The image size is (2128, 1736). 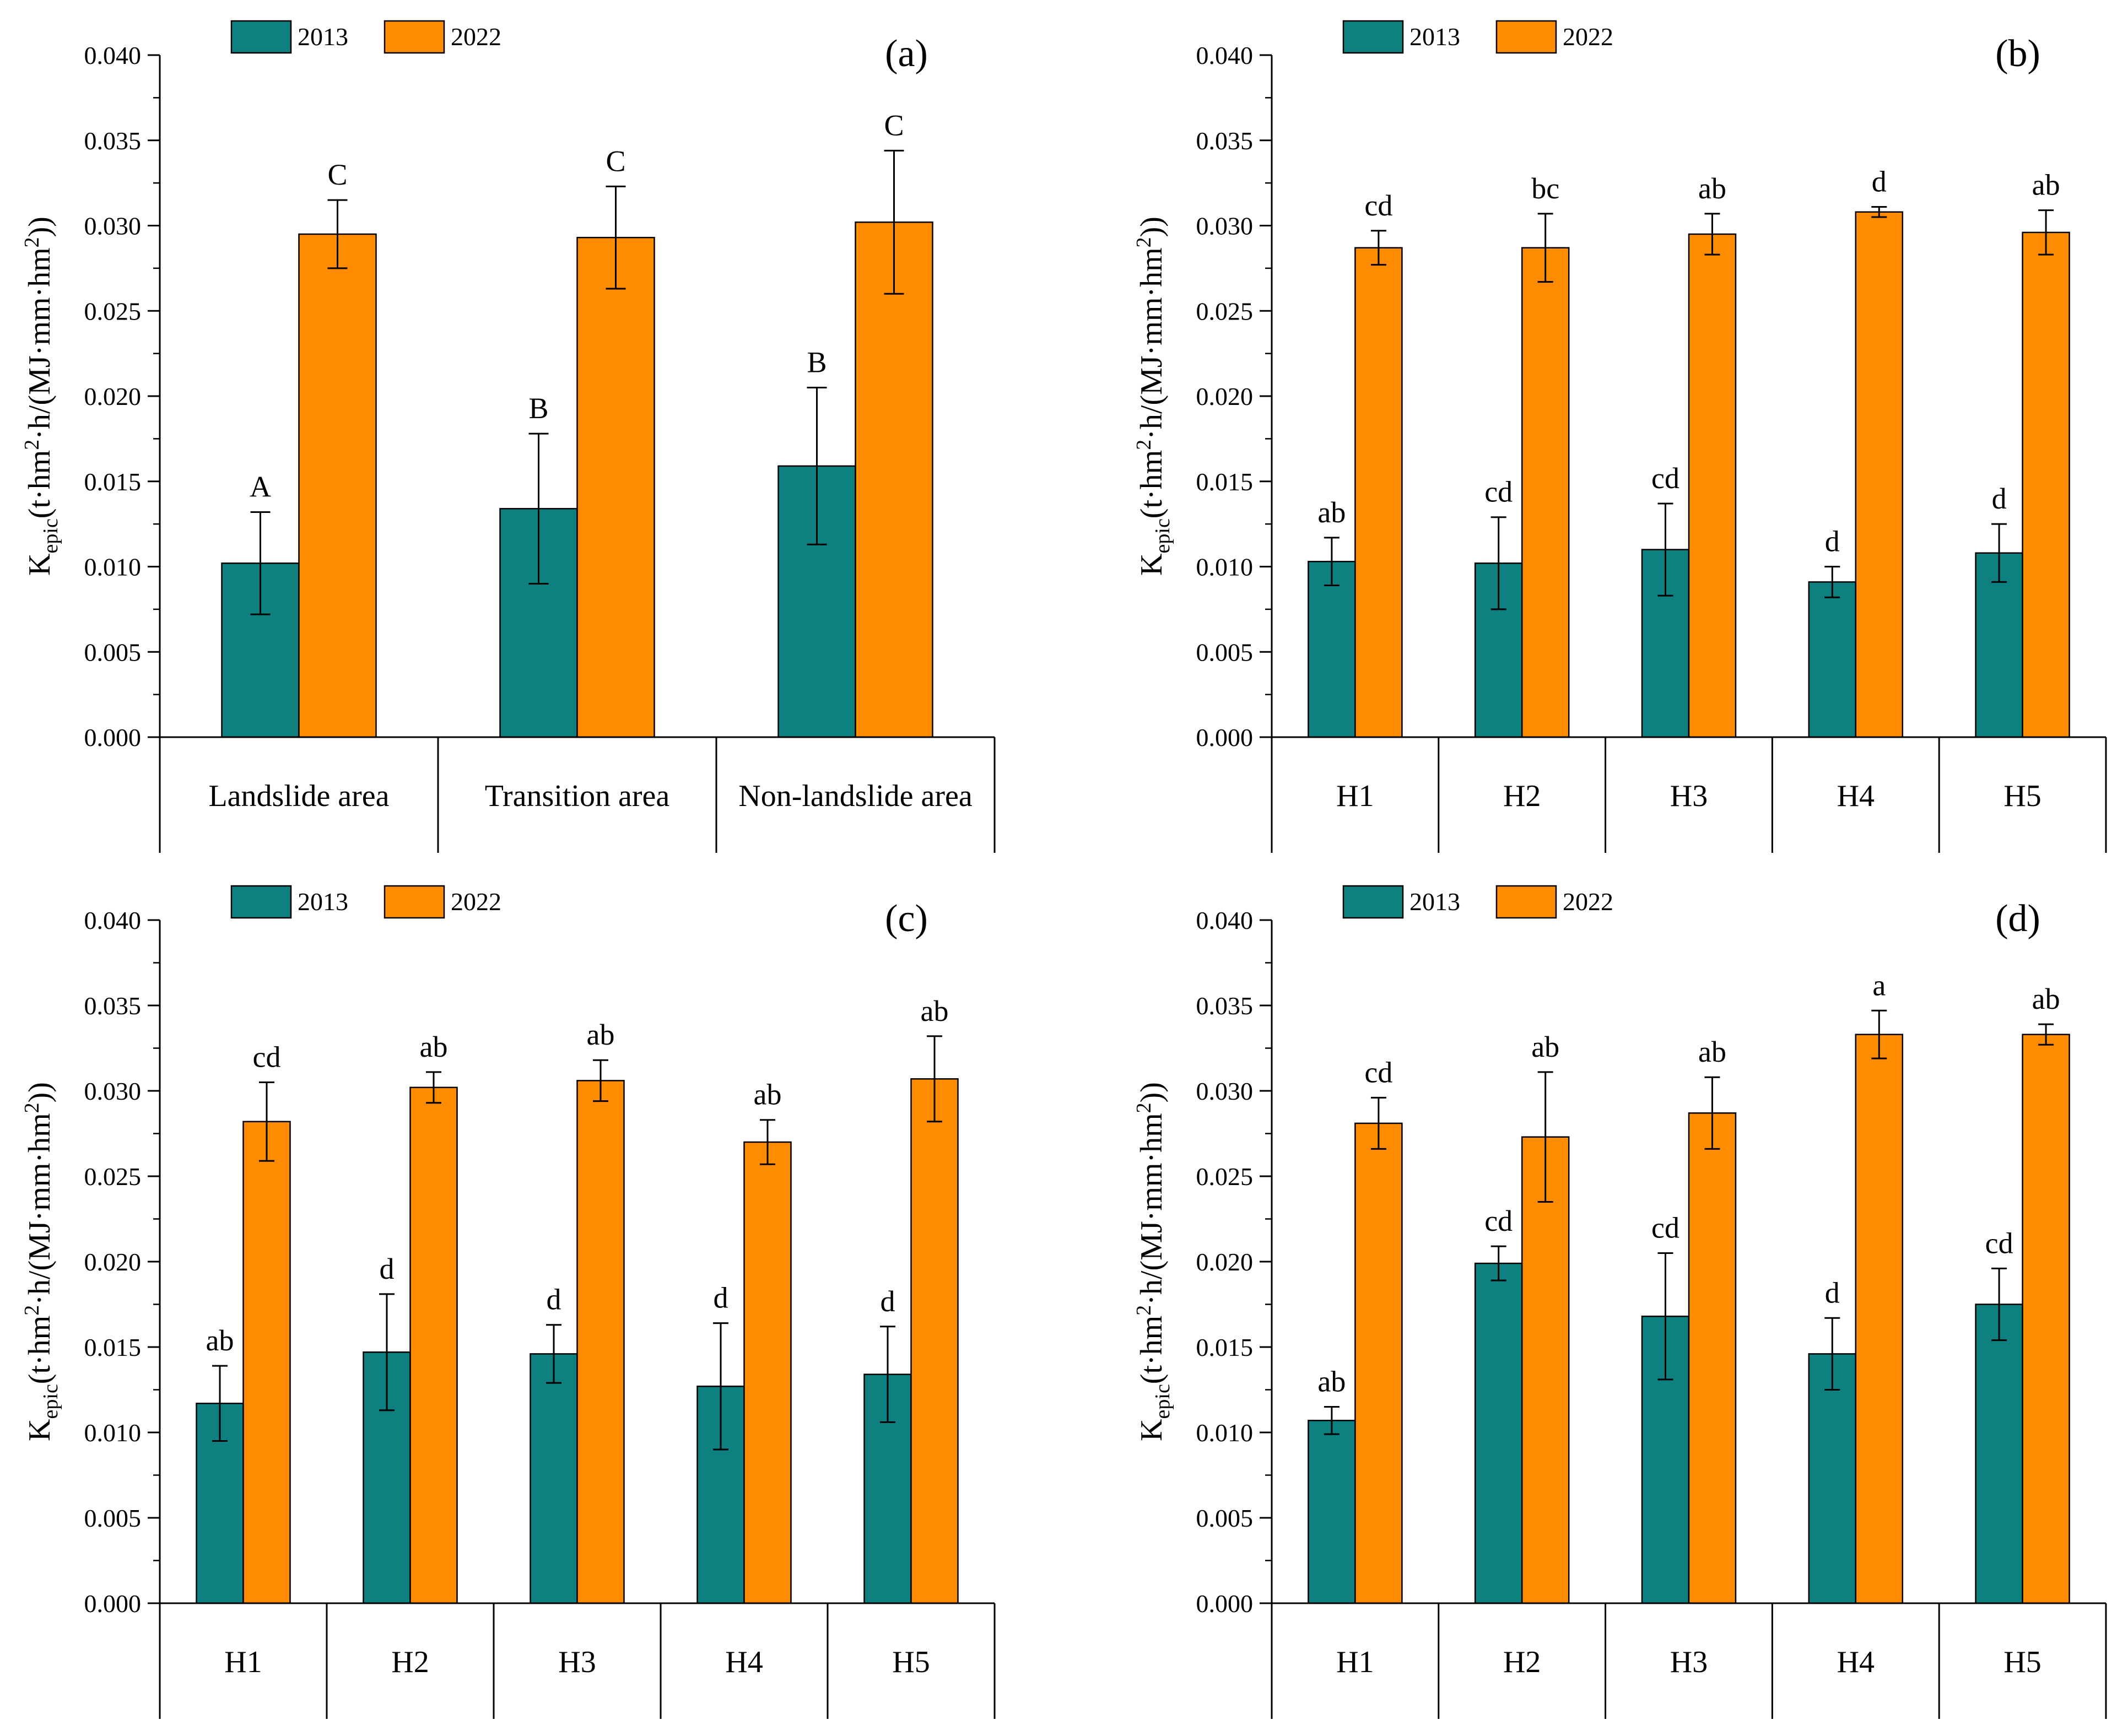 I want to click on x-tick-label-3: Non-landslide area, so click(x=855, y=796).